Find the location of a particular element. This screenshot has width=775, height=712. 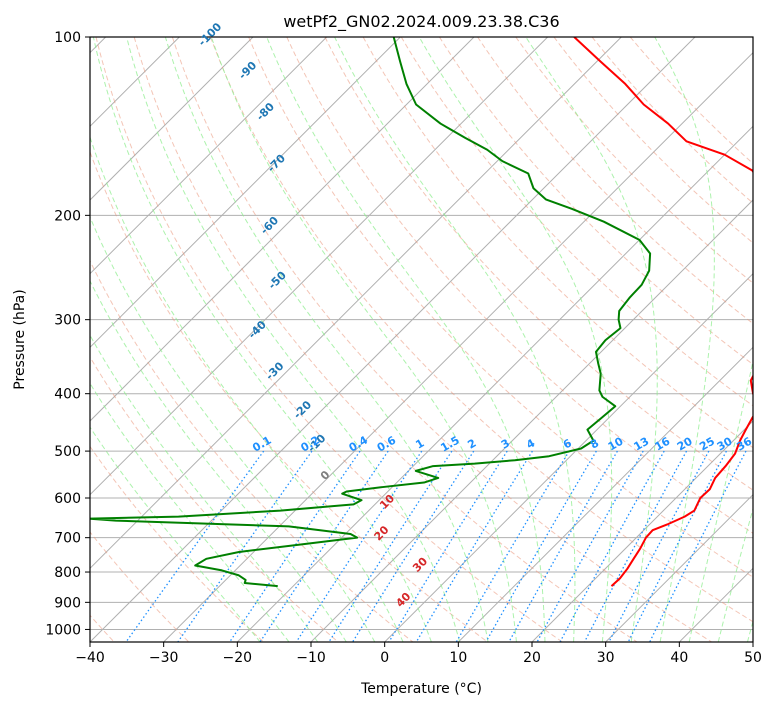

x-tick-label: 30 is located at coordinates (606, 658).